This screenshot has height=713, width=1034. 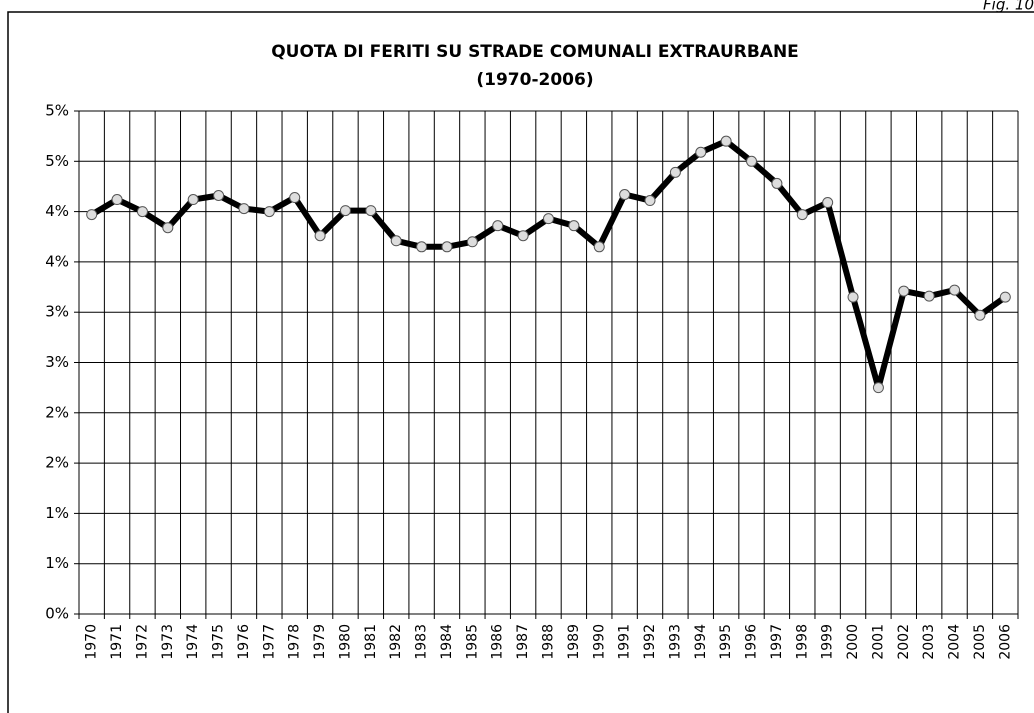 What do you see at coordinates (193, 642) in the screenshot?
I see `x-tick-label: 1974` at bounding box center [193, 642].